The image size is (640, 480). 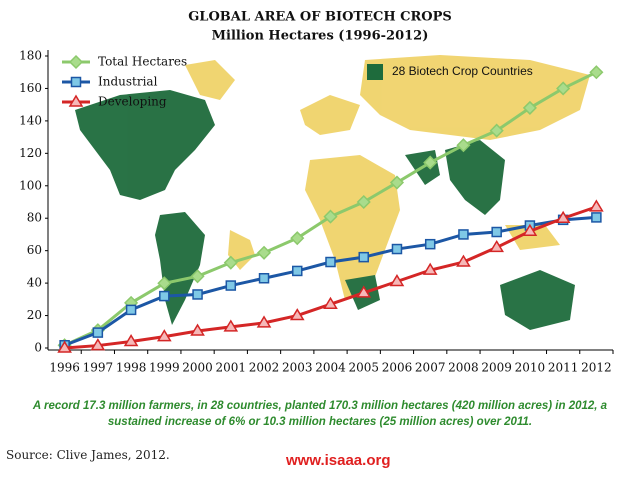 What do you see at coordinates (496, 368) in the screenshot?
I see `x-tick-label: 2009` at bounding box center [496, 368].